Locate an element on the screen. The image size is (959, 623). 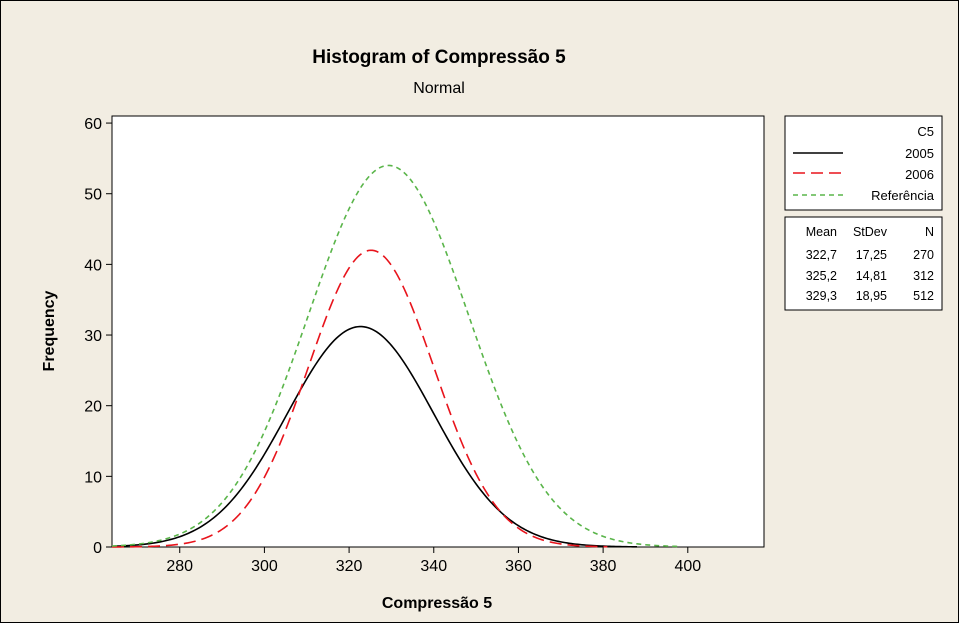
y-tick-label: 0 is located at coordinates (97, 548).